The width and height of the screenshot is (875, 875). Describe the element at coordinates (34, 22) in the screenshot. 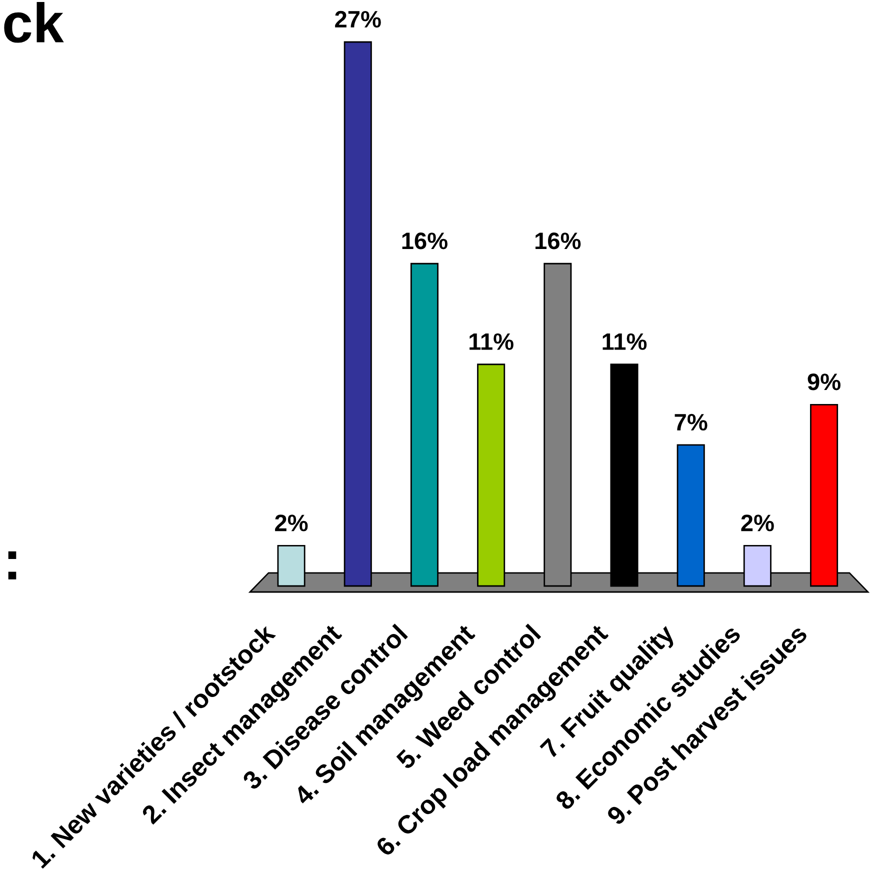

I see `chart-title: ck` at that location.